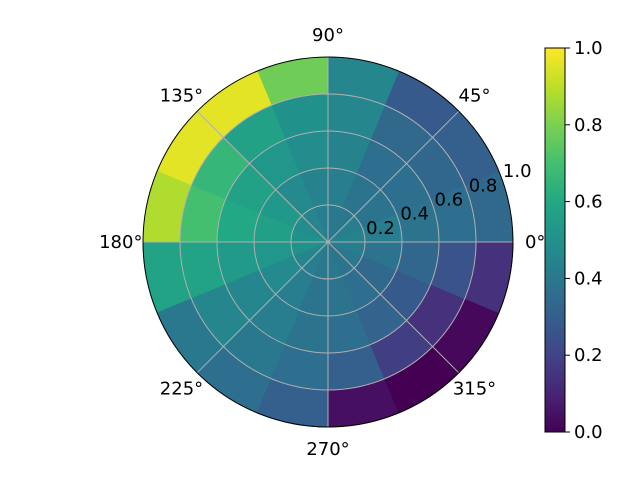  What do you see at coordinates (584, 240) in the screenshot?
I see `colorbar-ticks: 0.0 0.2 0.4 0.6 0.8 1.0` at bounding box center [584, 240].